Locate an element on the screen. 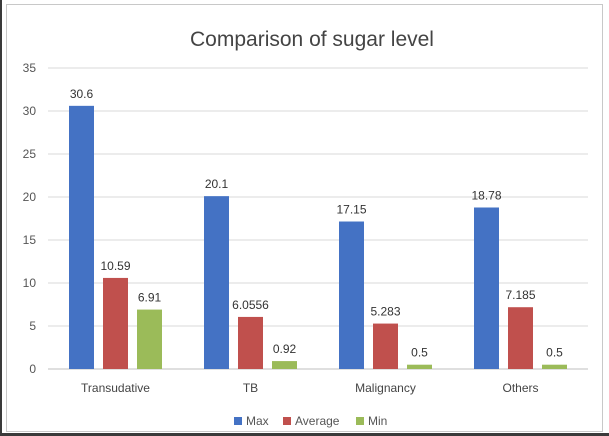 Image resolution: width=609 pixels, height=436 pixels. x-category-label: Malignancy is located at coordinates (385, 388).